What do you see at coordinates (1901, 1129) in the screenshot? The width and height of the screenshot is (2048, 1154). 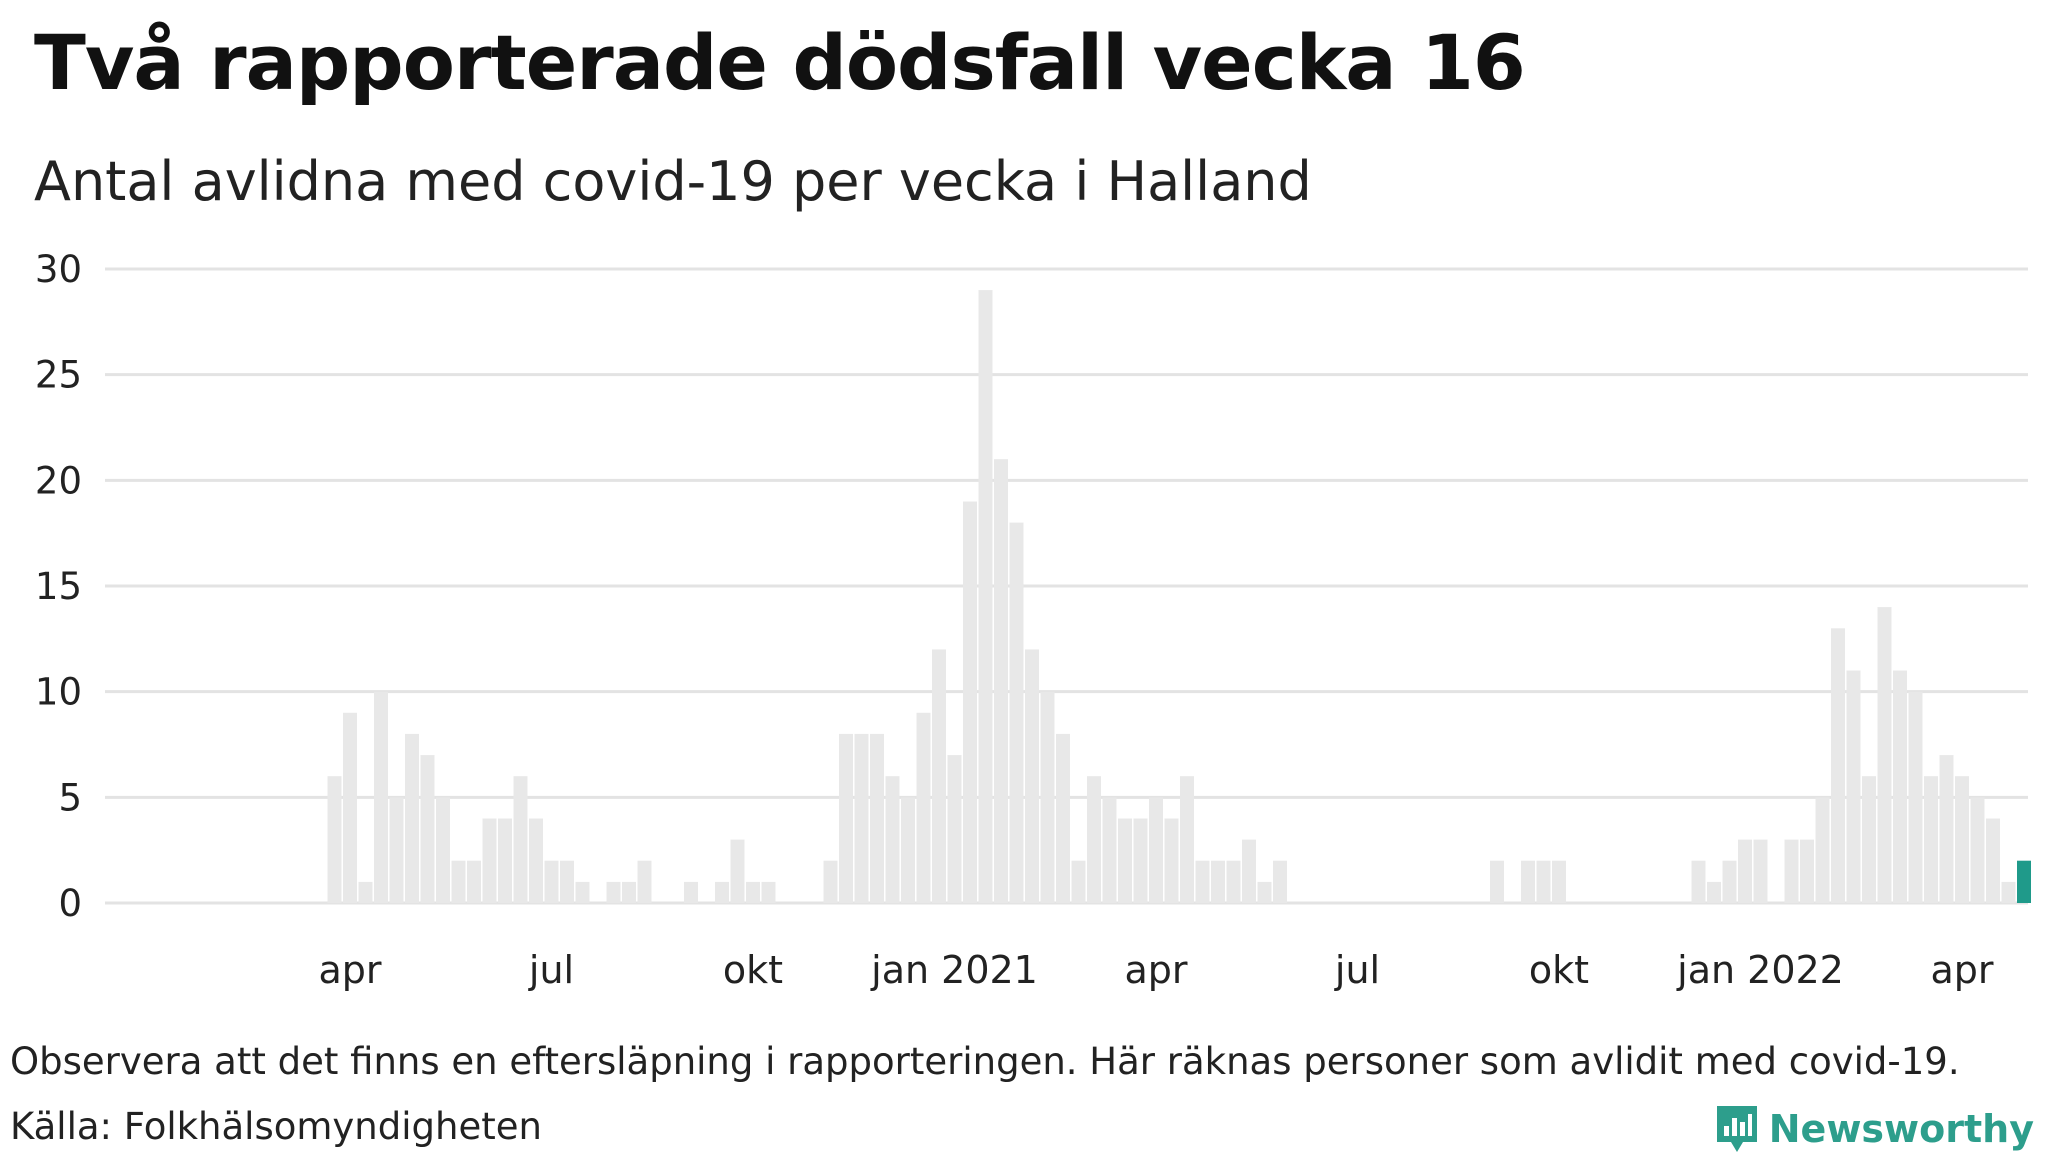 I see `brand-name: Newsworthy` at bounding box center [1901, 1129].